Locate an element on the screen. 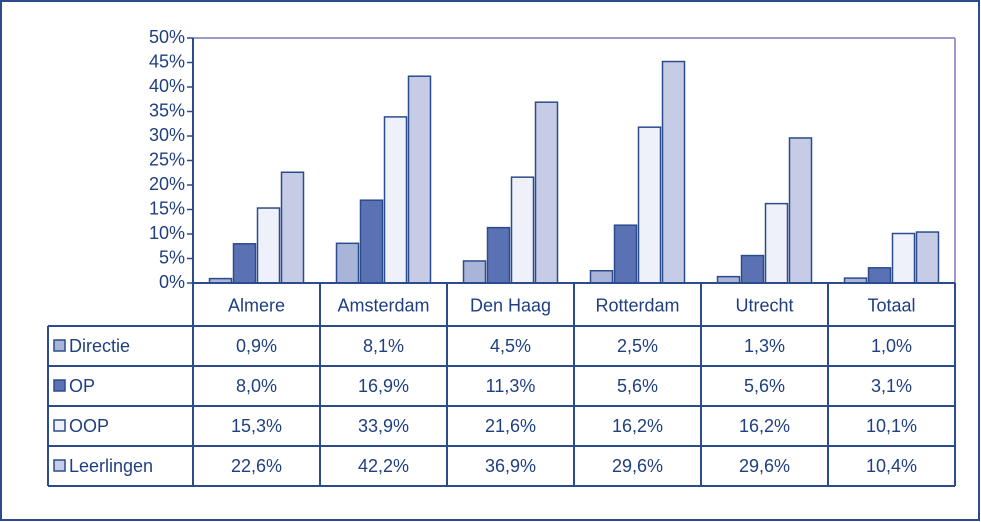  y-tick-label: 20% is located at coordinates (167, 184).